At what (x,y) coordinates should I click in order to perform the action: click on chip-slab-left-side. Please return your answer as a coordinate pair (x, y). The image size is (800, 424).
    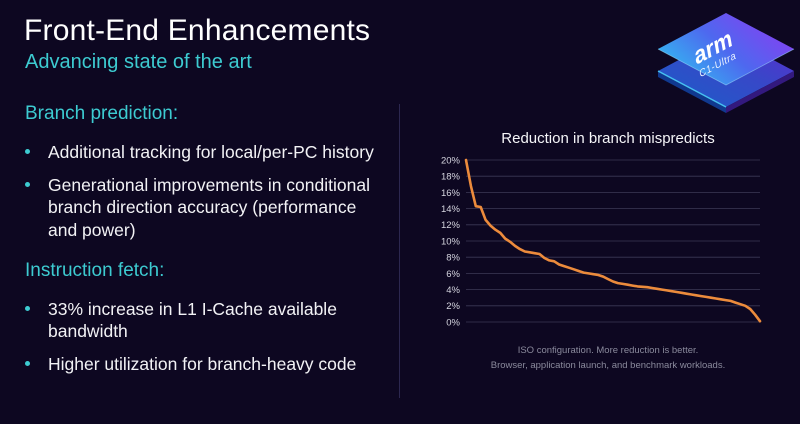
    Looking at the image, I should click on (692, 92).